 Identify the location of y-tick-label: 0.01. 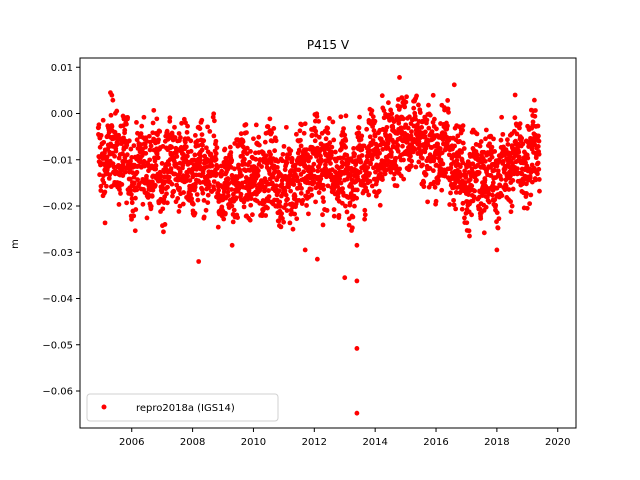
(62, 68).